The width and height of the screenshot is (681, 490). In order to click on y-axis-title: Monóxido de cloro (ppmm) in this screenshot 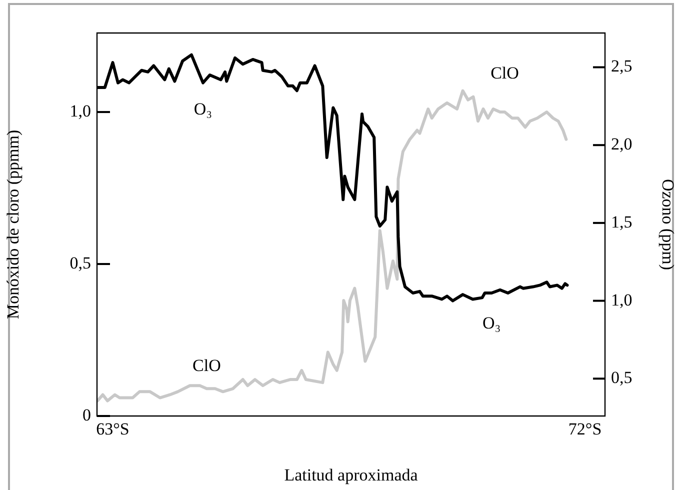, I will do `click(13, 225)`.